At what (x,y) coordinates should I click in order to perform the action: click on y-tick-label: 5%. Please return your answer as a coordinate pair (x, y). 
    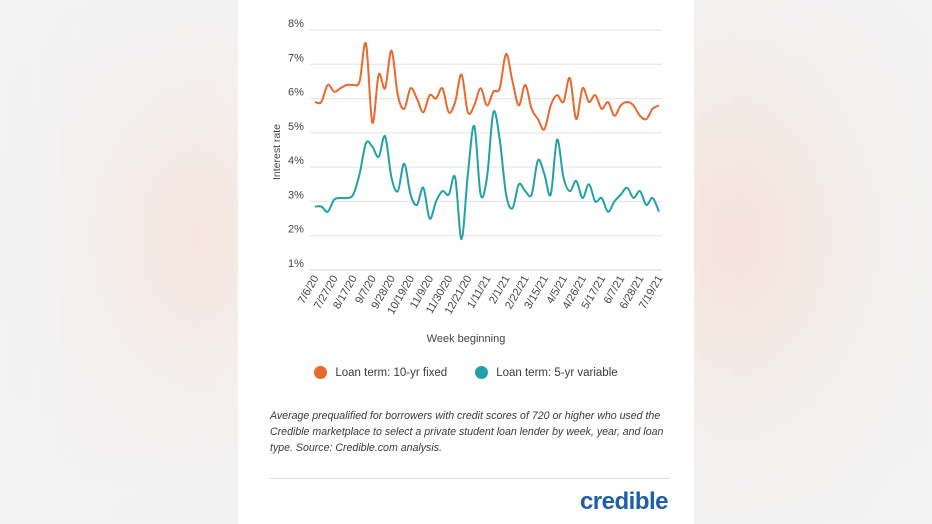
    Looking at the image, I should click on (296, 127).